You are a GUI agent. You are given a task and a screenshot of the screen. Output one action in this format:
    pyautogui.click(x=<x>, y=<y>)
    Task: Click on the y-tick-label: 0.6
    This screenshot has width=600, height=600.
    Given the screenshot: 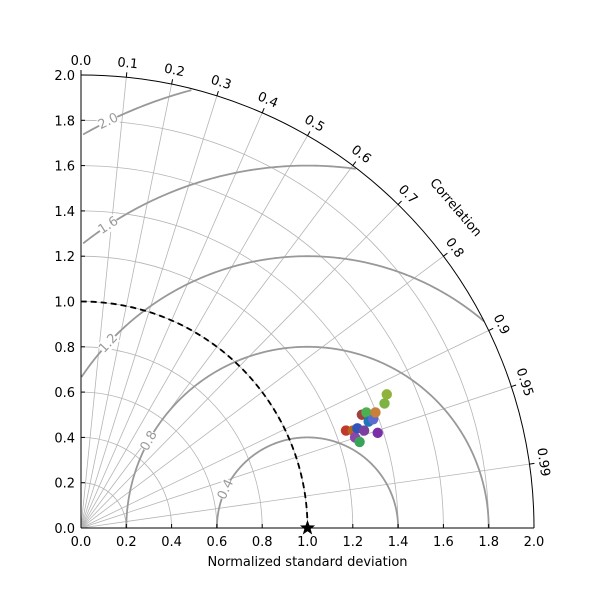 What is the action you would take?
    pyautogui.click(x=64, y=393)
    